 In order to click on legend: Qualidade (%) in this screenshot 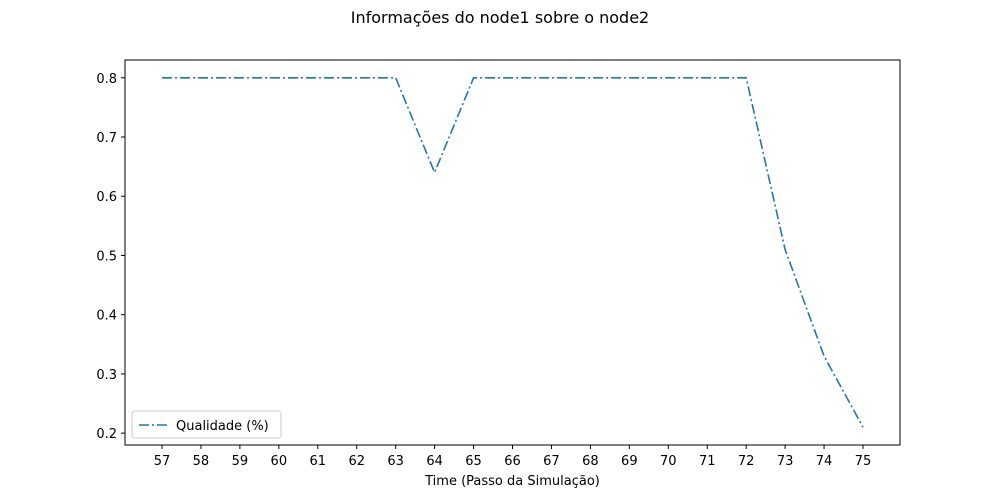, I will do `click(206, 424)`.